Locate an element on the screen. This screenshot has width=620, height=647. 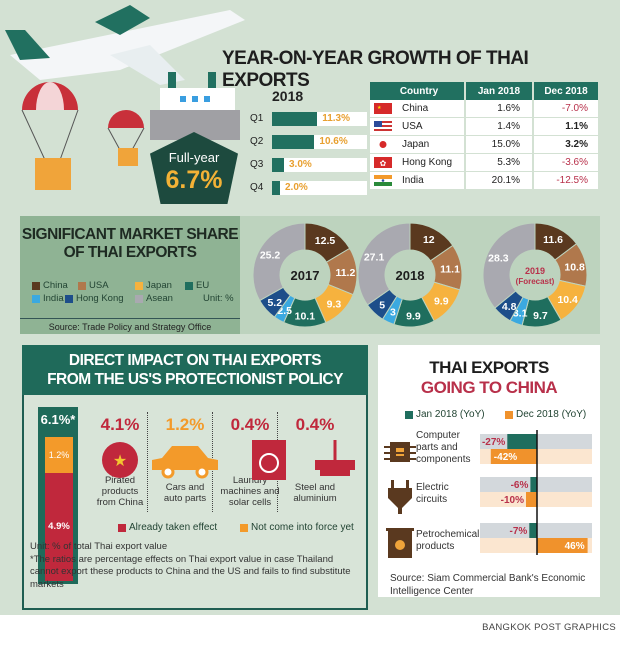
hongkong-flag-icon: ✿ is located at coordinates (383, 162).